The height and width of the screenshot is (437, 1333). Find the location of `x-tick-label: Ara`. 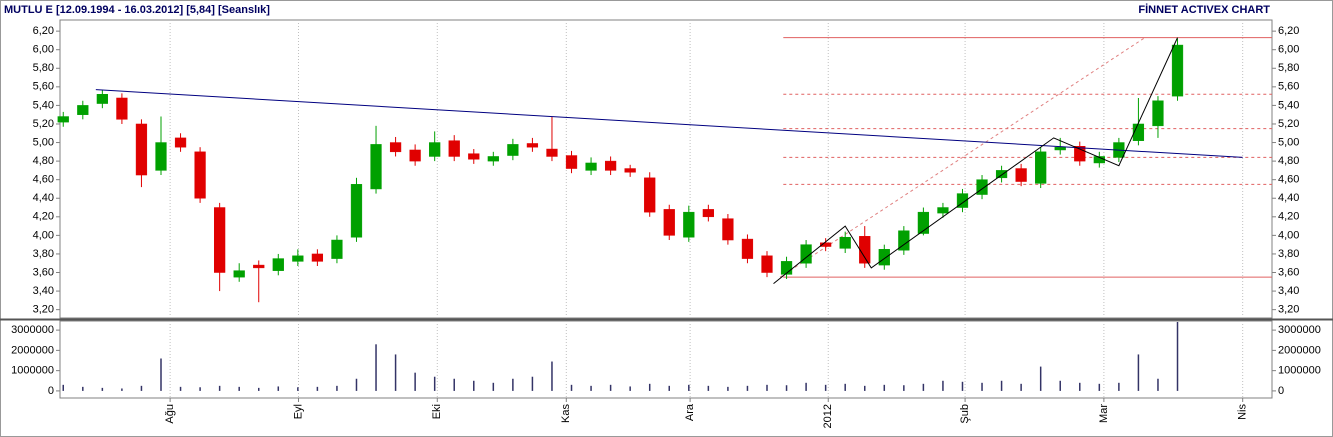

x-tick-label: Ara is located at coordinates (690, 412).